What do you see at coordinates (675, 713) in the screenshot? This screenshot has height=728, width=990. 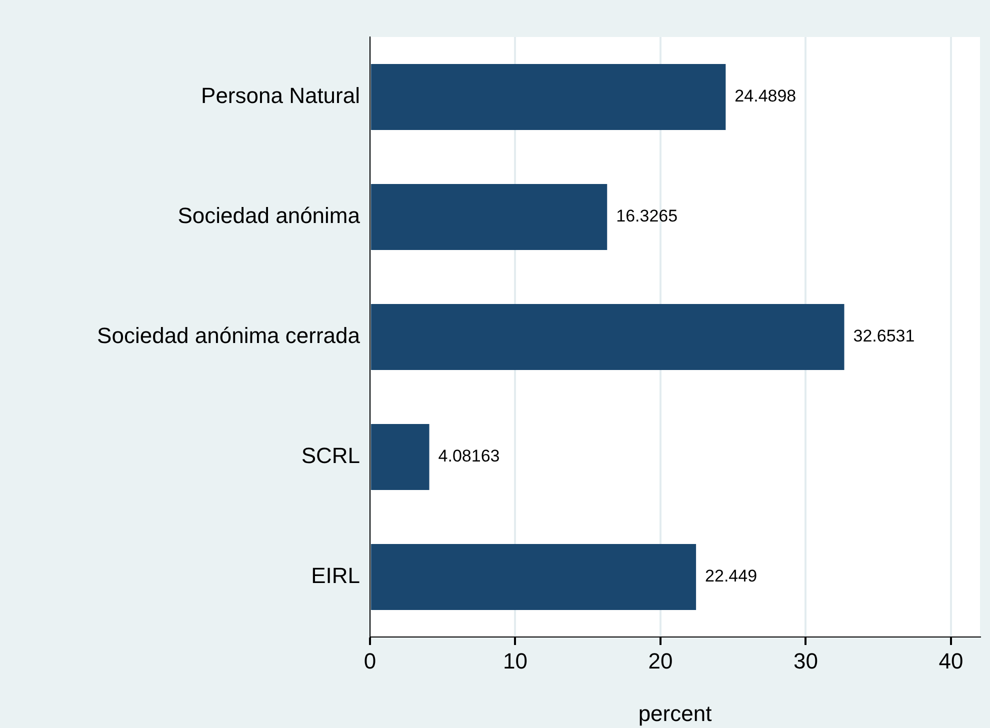 I see `x-axis-title: percent` at bounding box center [675, 713].